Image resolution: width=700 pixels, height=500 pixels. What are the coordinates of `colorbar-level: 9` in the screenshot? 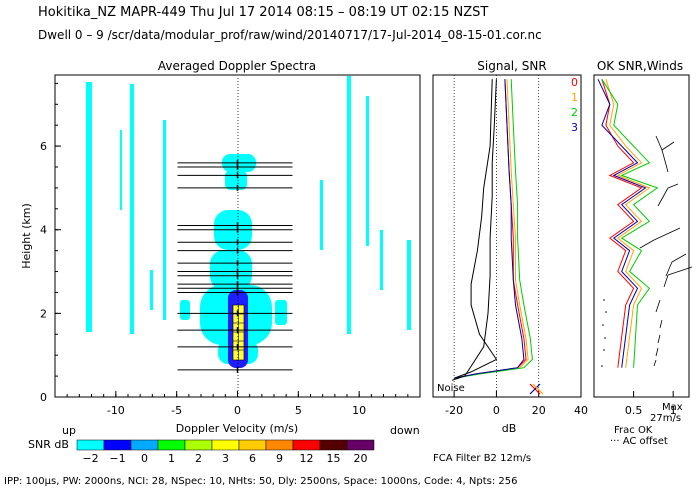 It's located at (279, 458).